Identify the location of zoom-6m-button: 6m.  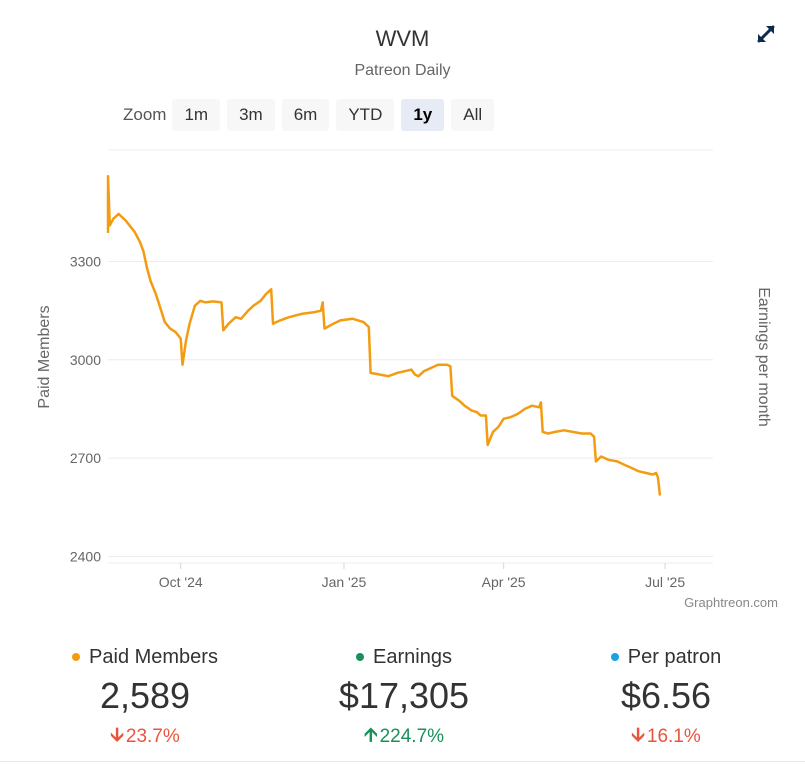
(305, 115).